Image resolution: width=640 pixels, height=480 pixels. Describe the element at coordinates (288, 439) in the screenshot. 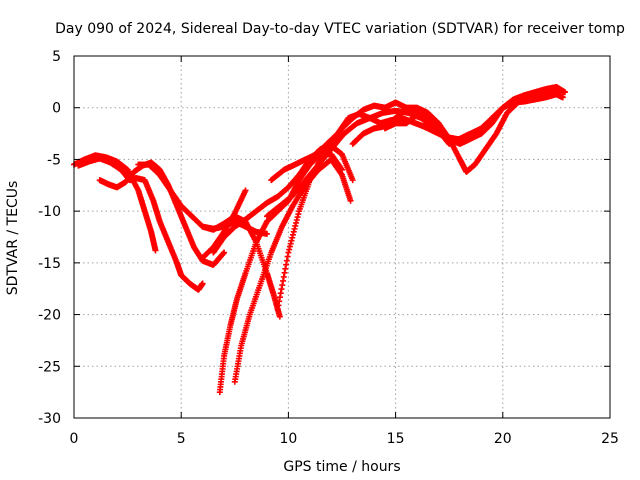

I see `x-tick-label: 10` at that location.